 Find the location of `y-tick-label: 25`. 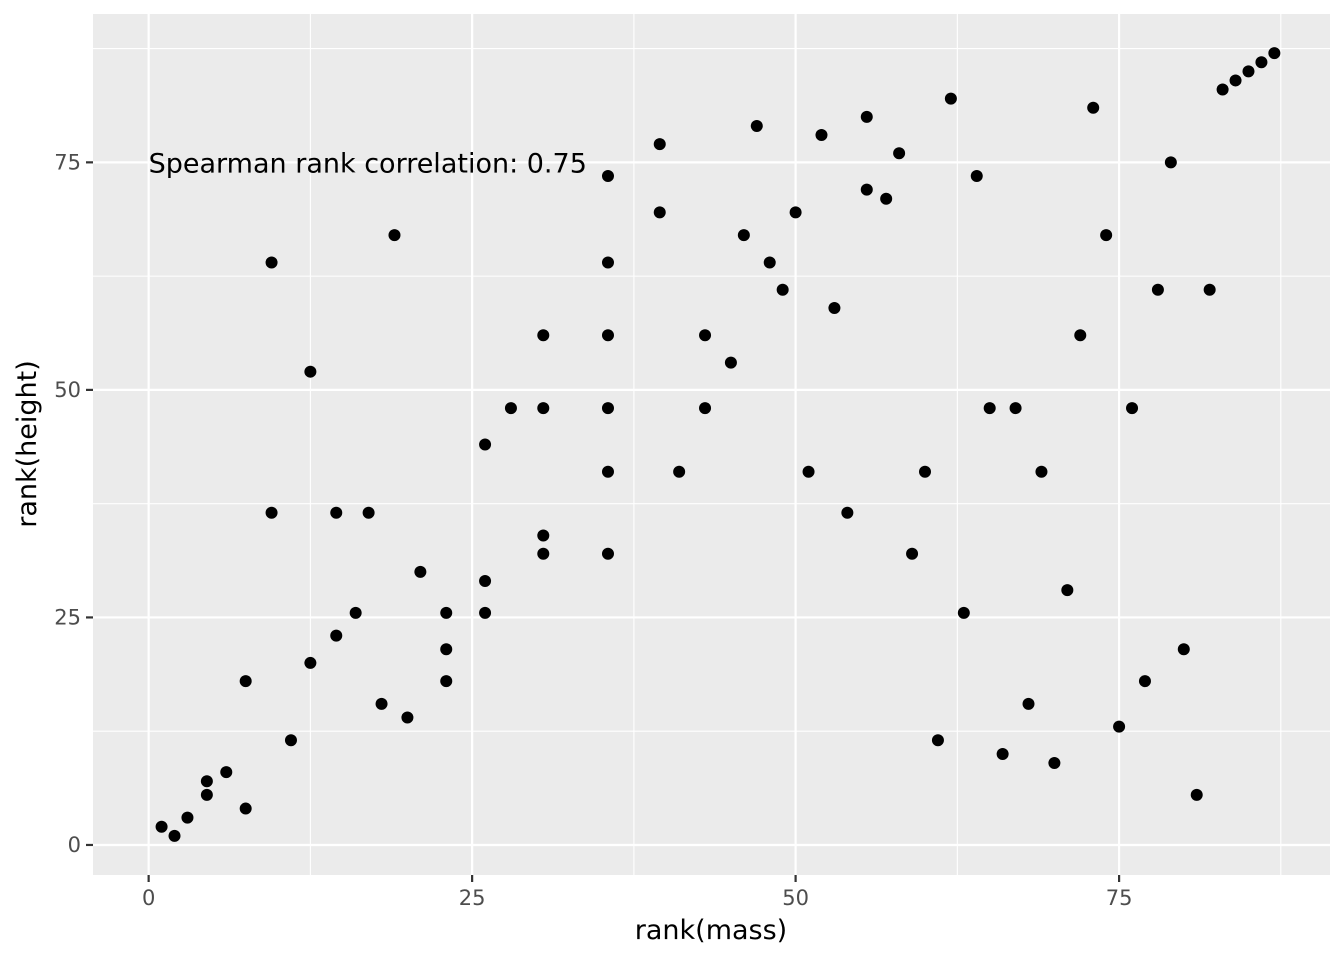

y-tick-label: 25 is located at coordinates (67, 617).